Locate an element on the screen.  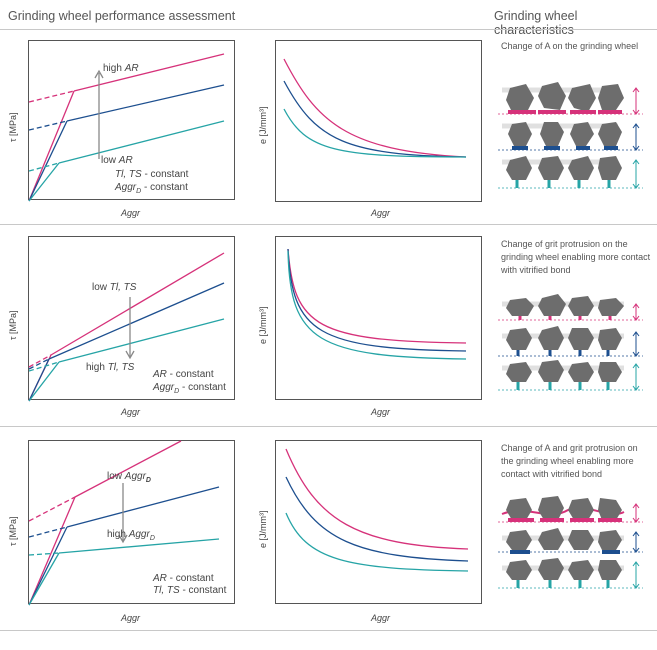
e-chart-row3 is located at coordinates (378, 522).